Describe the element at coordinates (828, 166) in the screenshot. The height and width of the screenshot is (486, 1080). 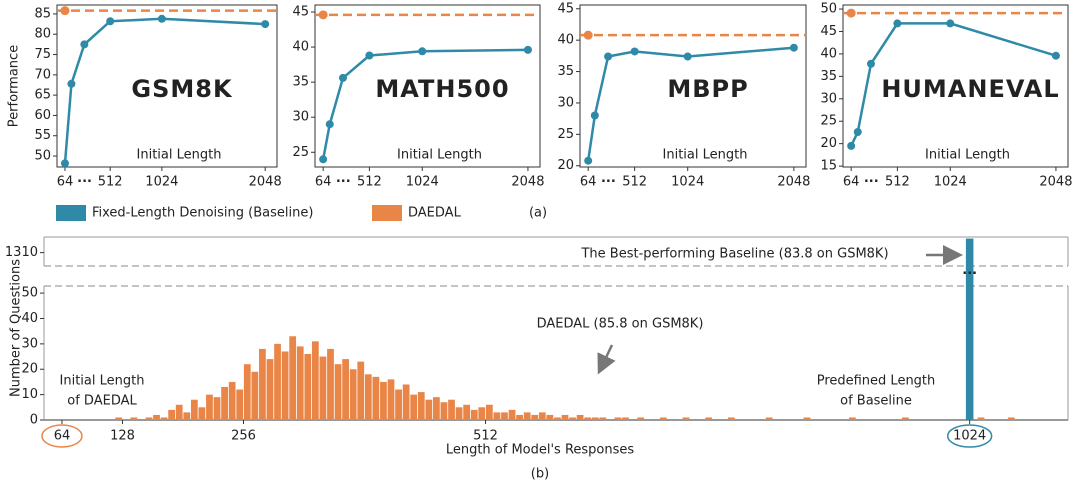
I see `y-tick-label: 15` at that location.